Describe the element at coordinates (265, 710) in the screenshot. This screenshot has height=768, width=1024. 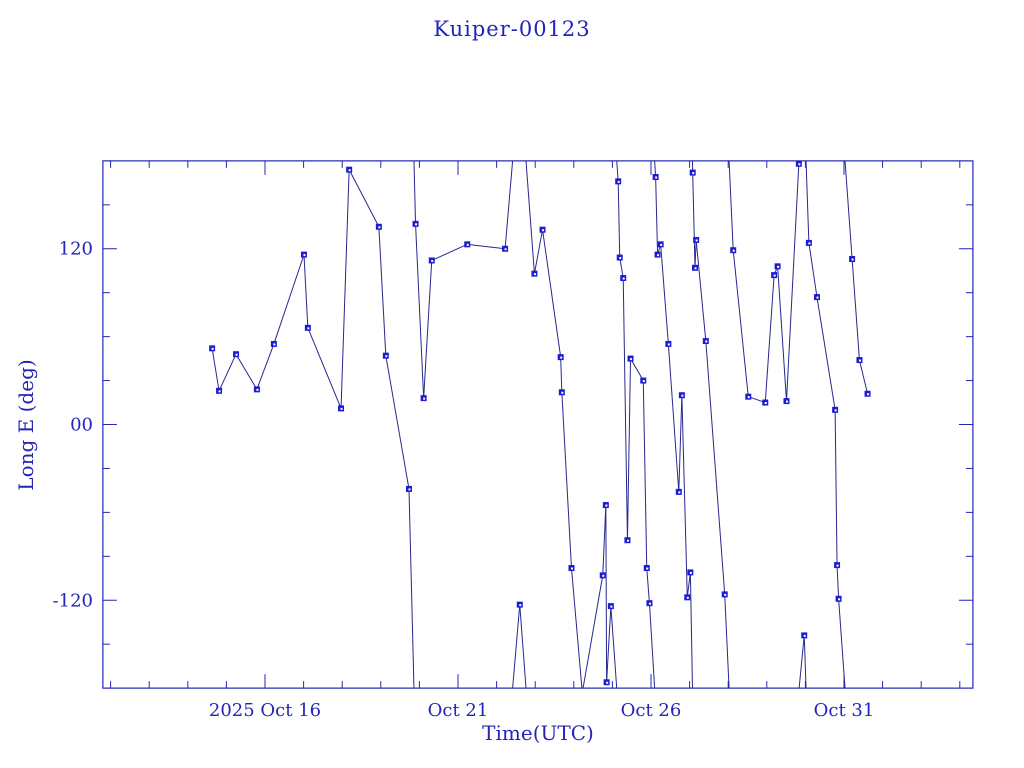
I see `x-tick-label: 2025 Oct 16` at that location.